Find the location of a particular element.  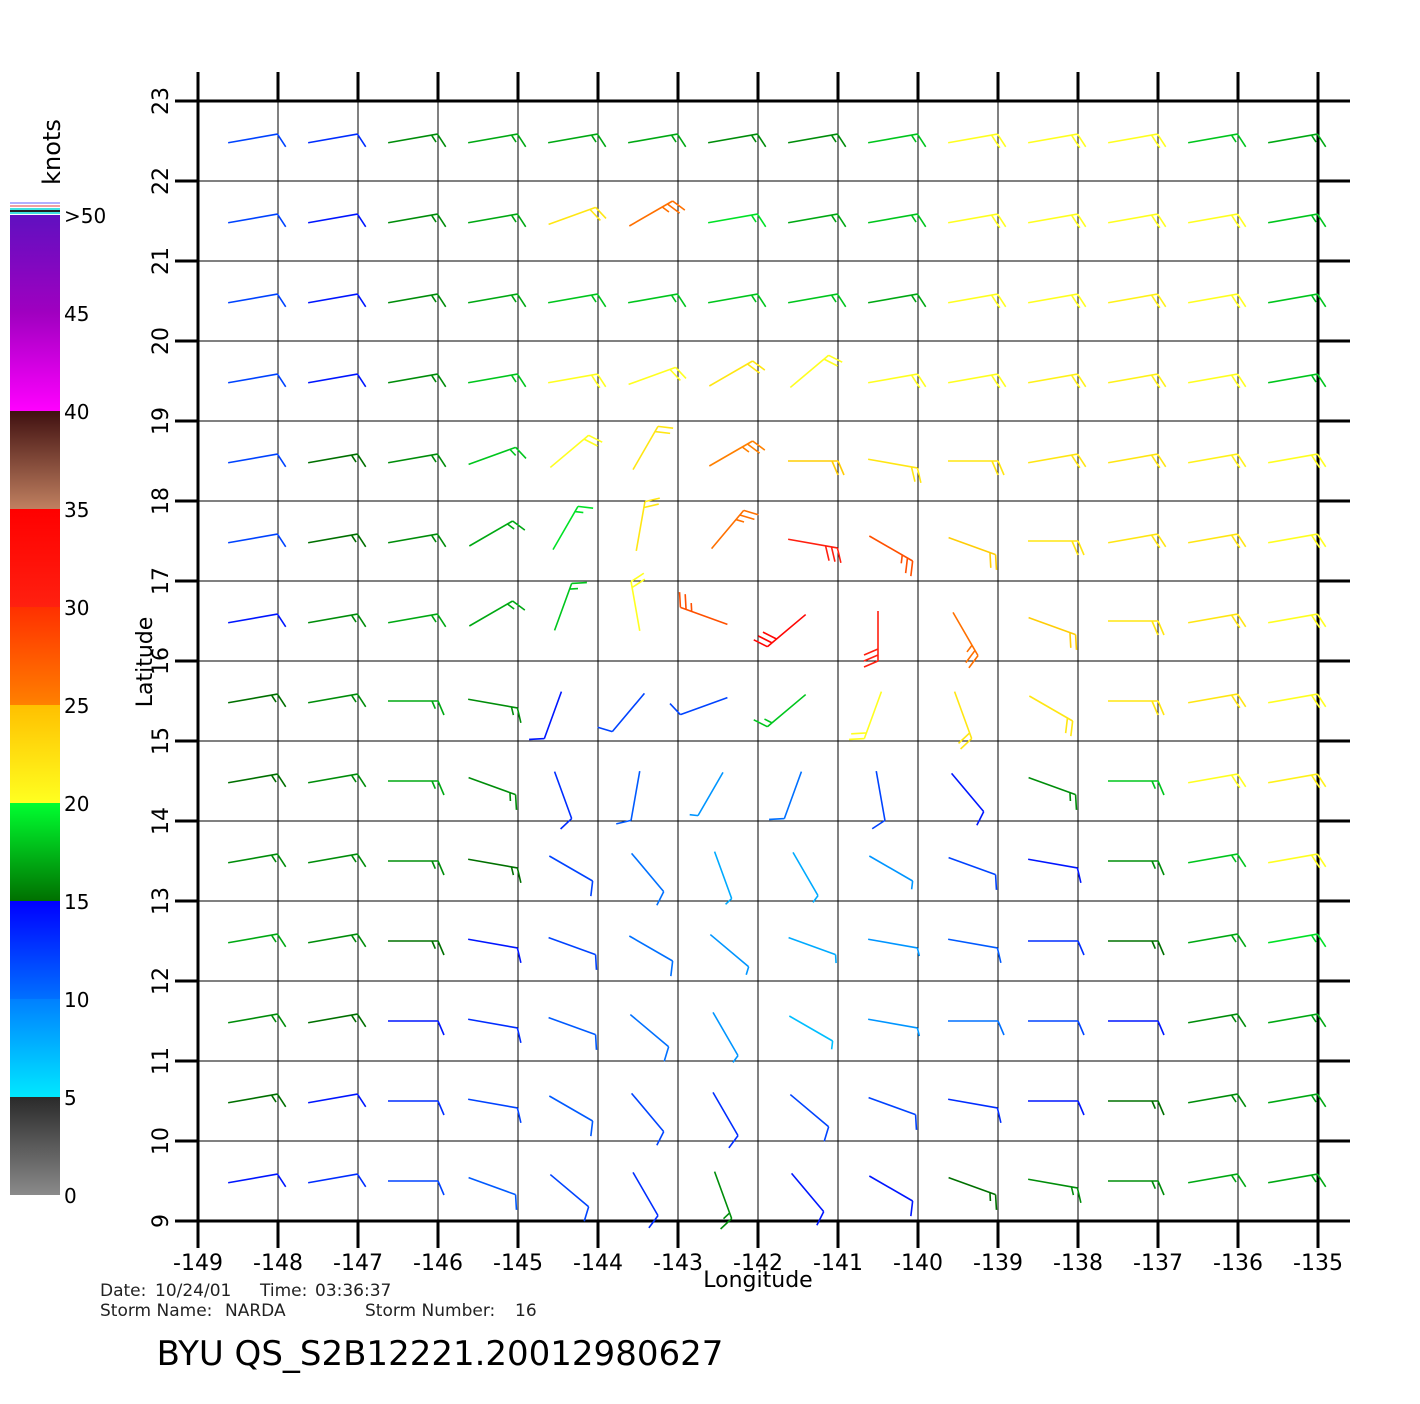

date: 10/24/01 is located at coordinates (193, 1291).